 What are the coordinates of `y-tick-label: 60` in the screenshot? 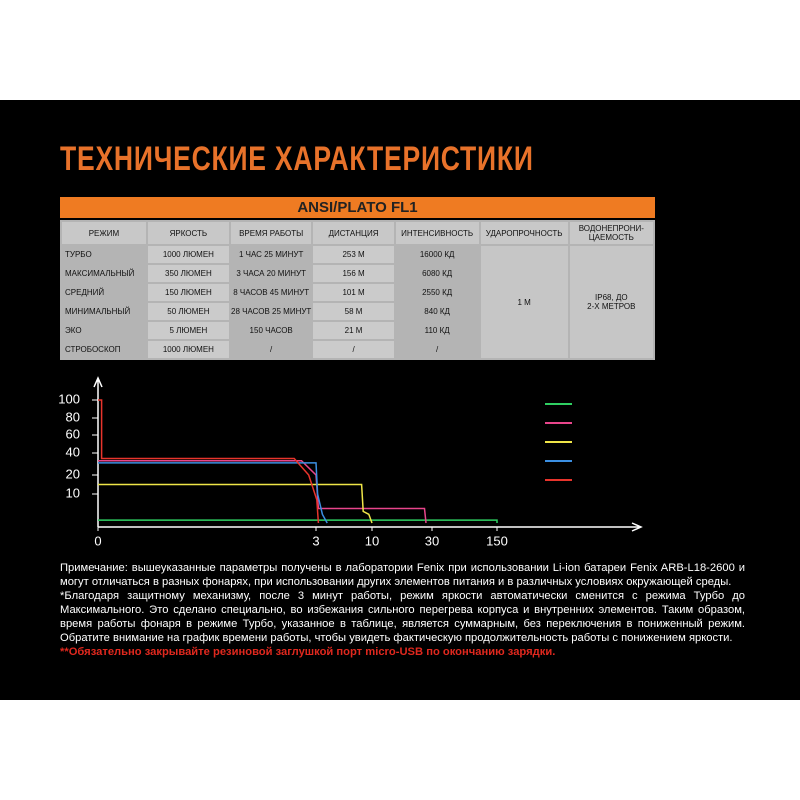 It's located at (73, 433).